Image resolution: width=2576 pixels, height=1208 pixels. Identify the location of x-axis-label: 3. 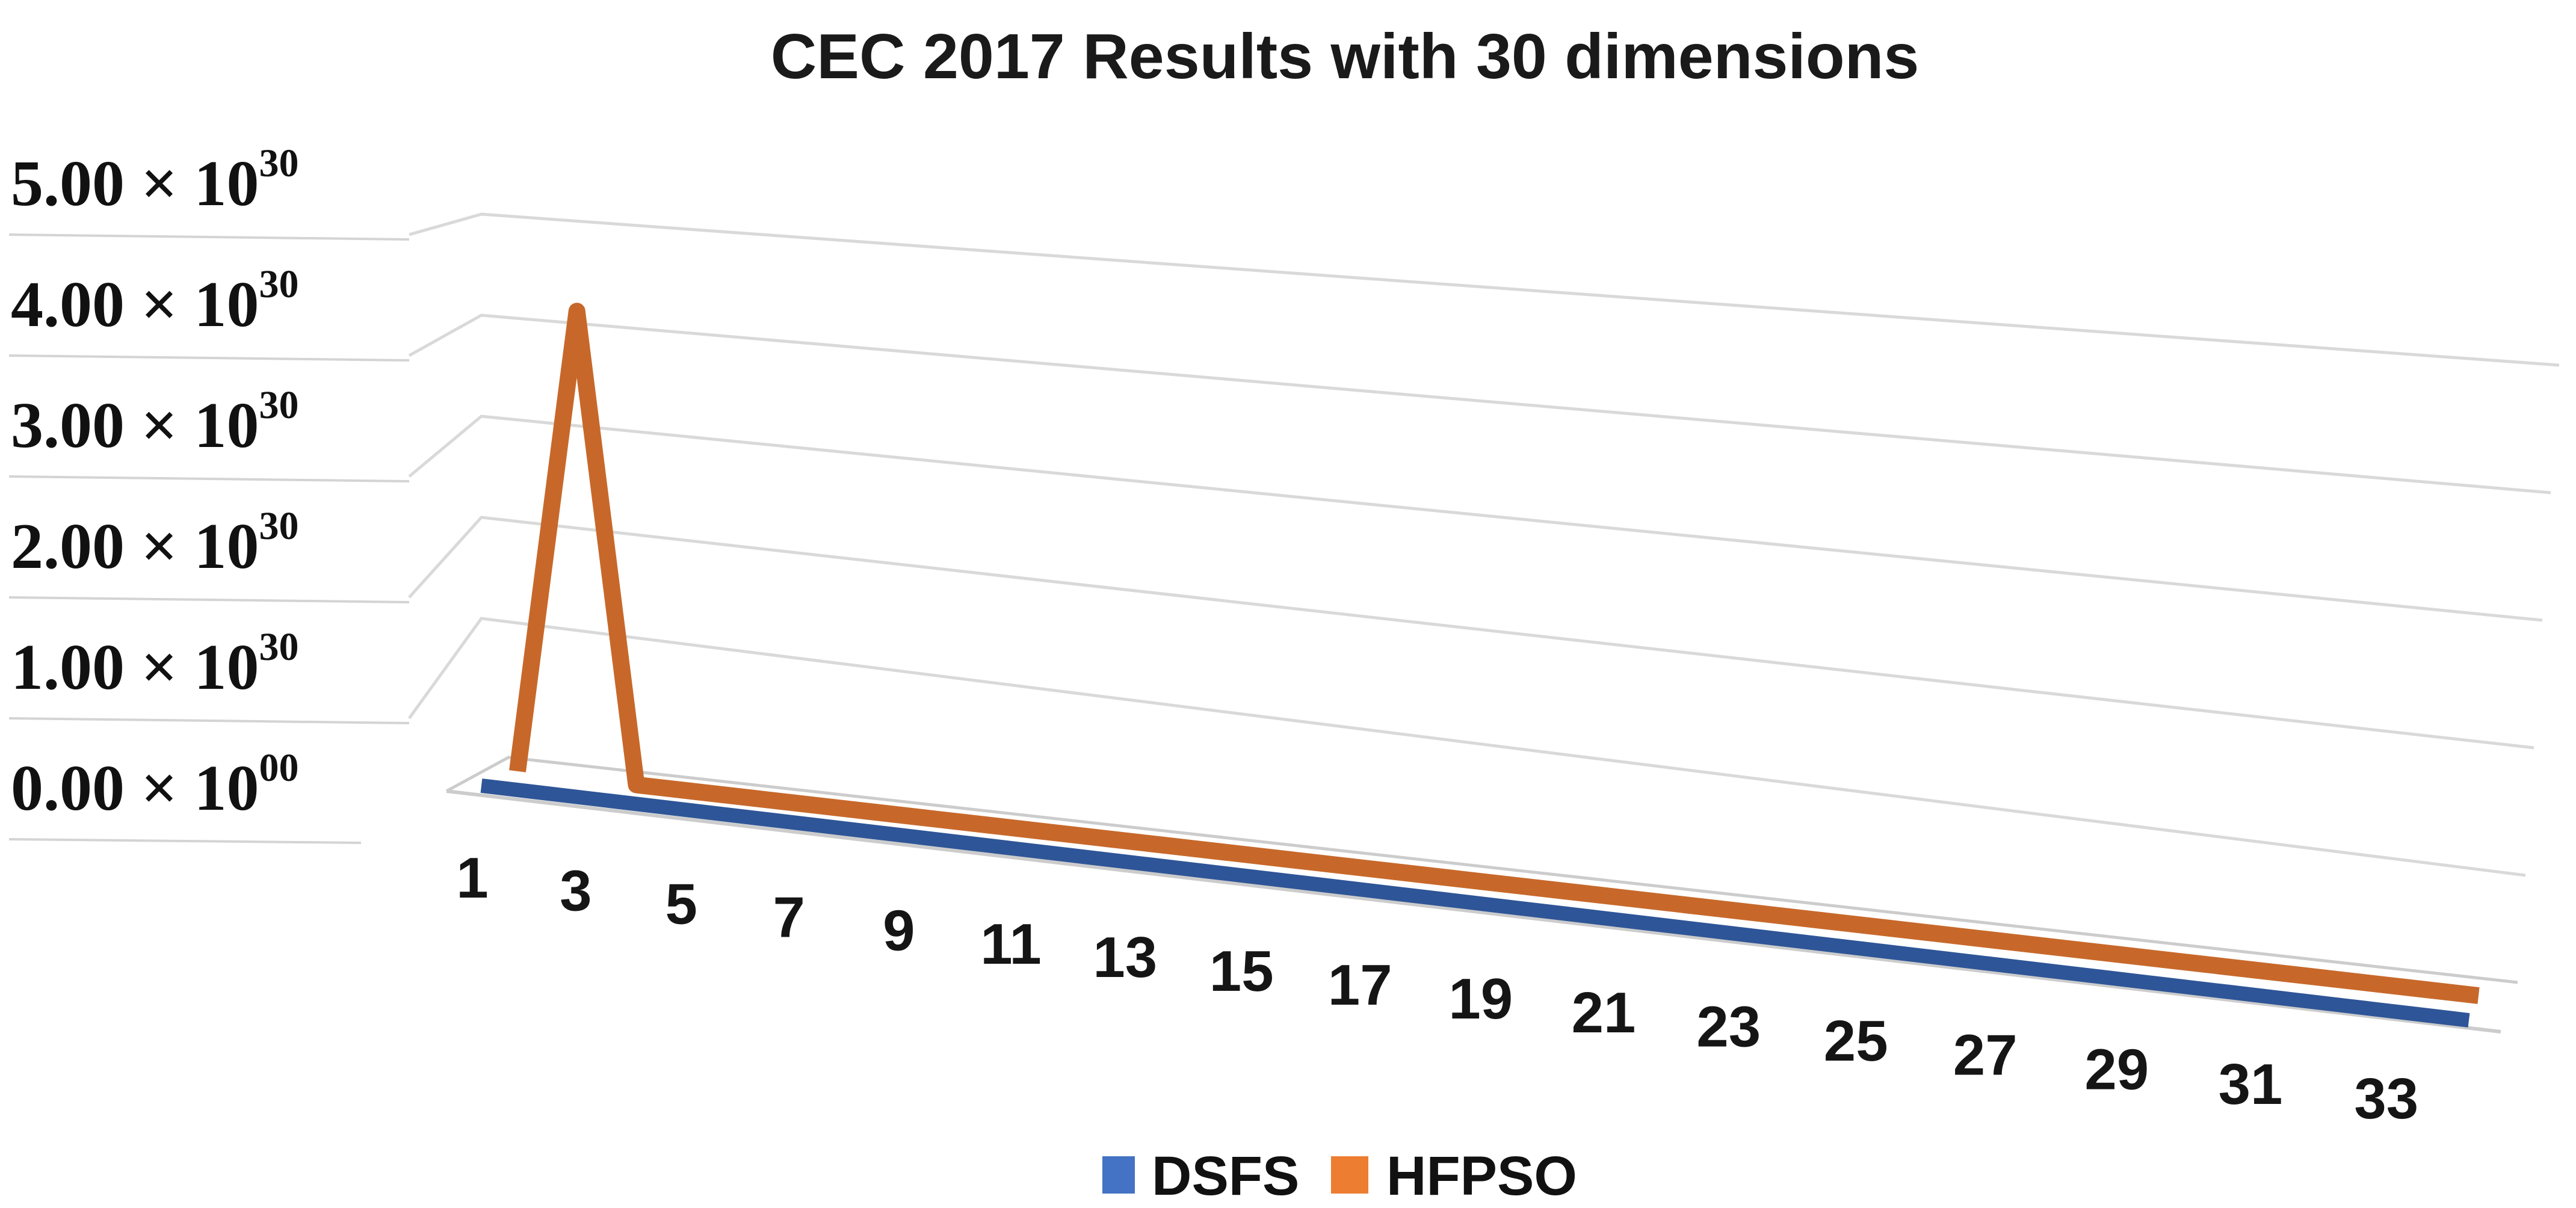
(575, 891).